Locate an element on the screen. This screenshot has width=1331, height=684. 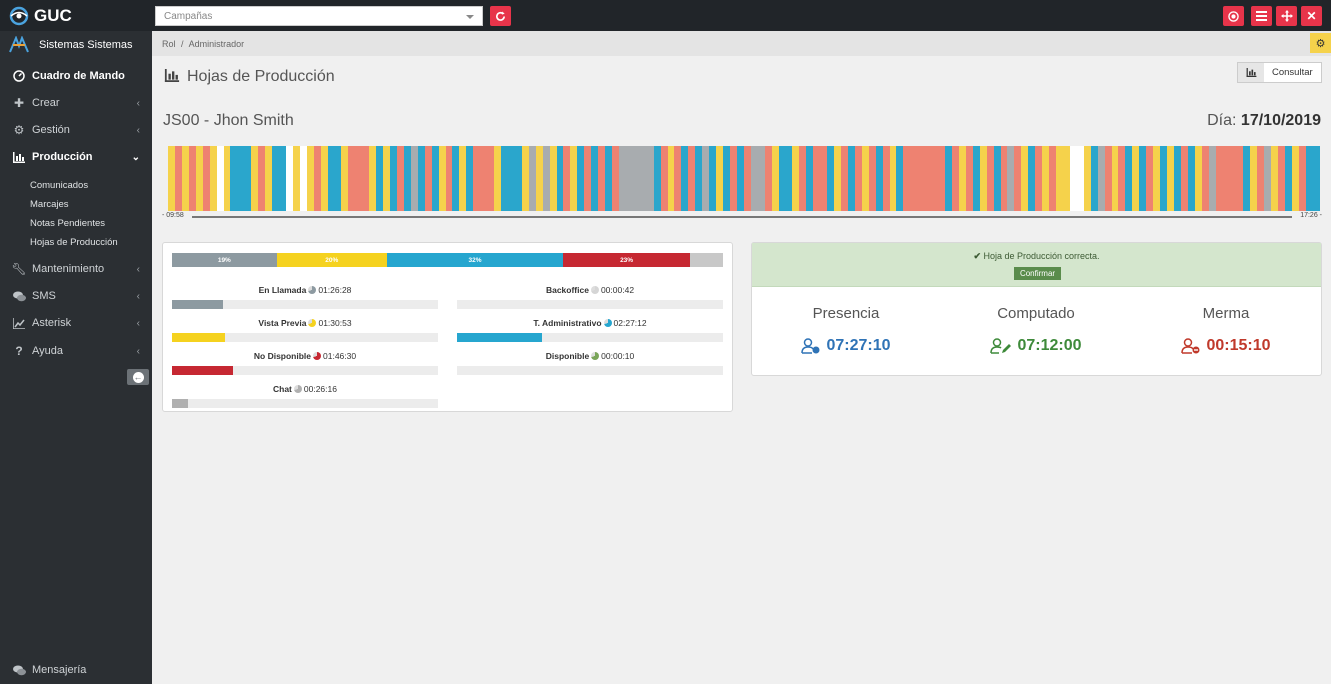
sidebar-item-sms: SMS ‹ is located at coordinates (76, 296).